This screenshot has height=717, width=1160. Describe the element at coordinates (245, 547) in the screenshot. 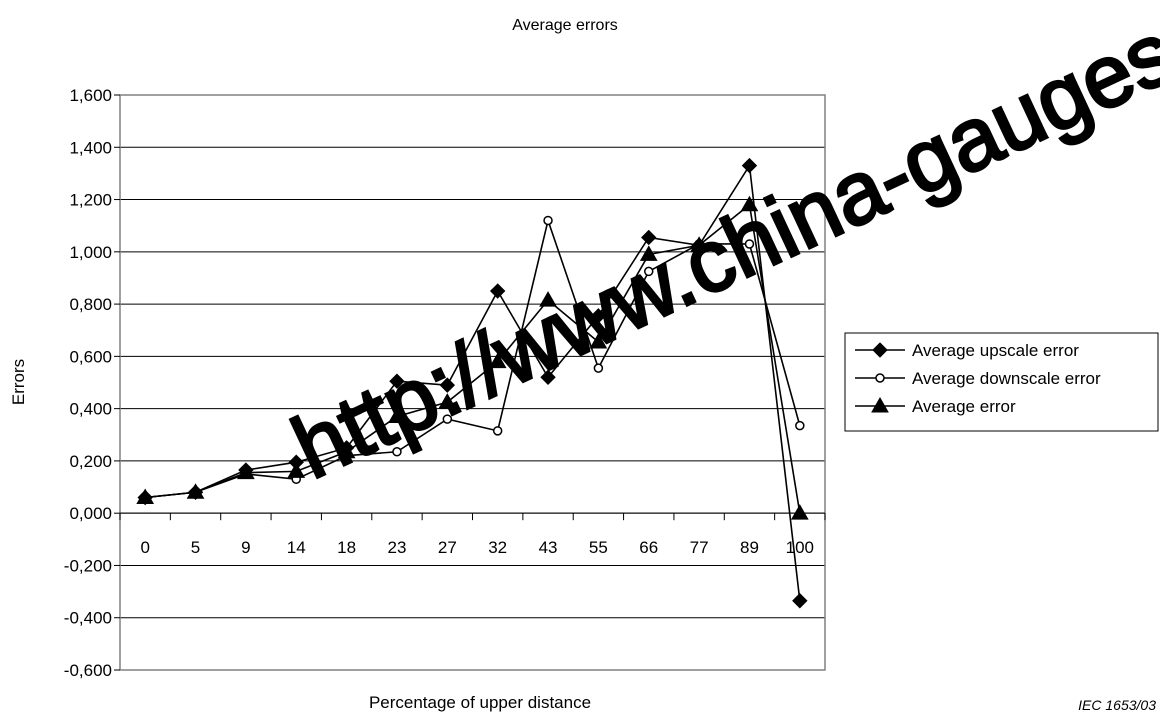

I see `x-tick-label: 9` at that location.